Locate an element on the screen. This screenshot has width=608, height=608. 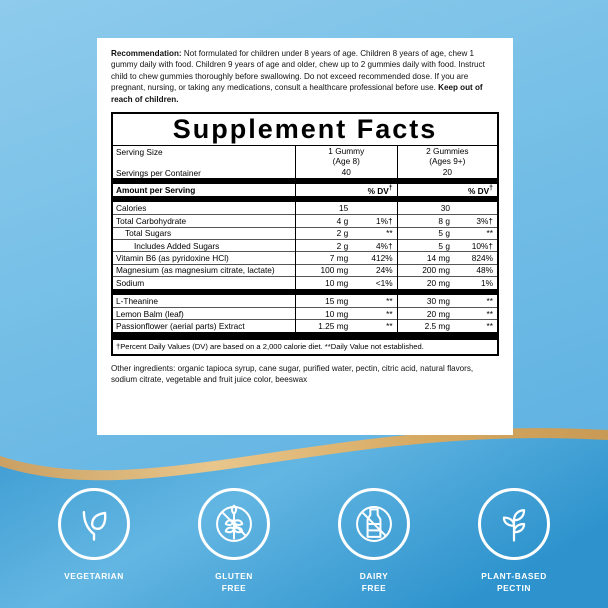
recommendation-warning: Keep out of reach of children. is located at coordinates (297, 93).